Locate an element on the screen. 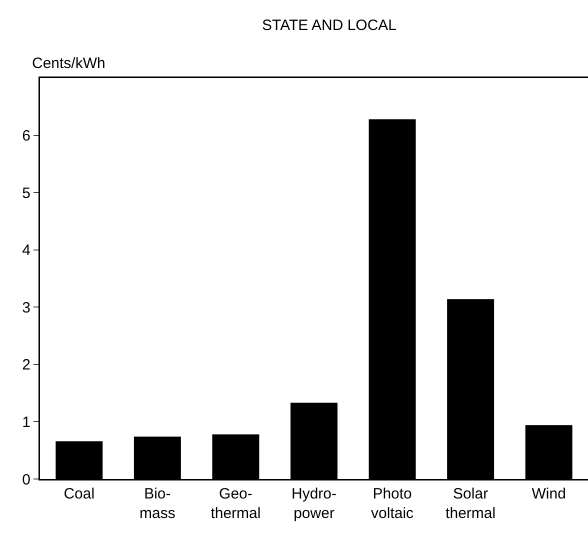 This screenshot has height=559, width=588. y-tick-label: 4 is located at coordinates (26, 251).